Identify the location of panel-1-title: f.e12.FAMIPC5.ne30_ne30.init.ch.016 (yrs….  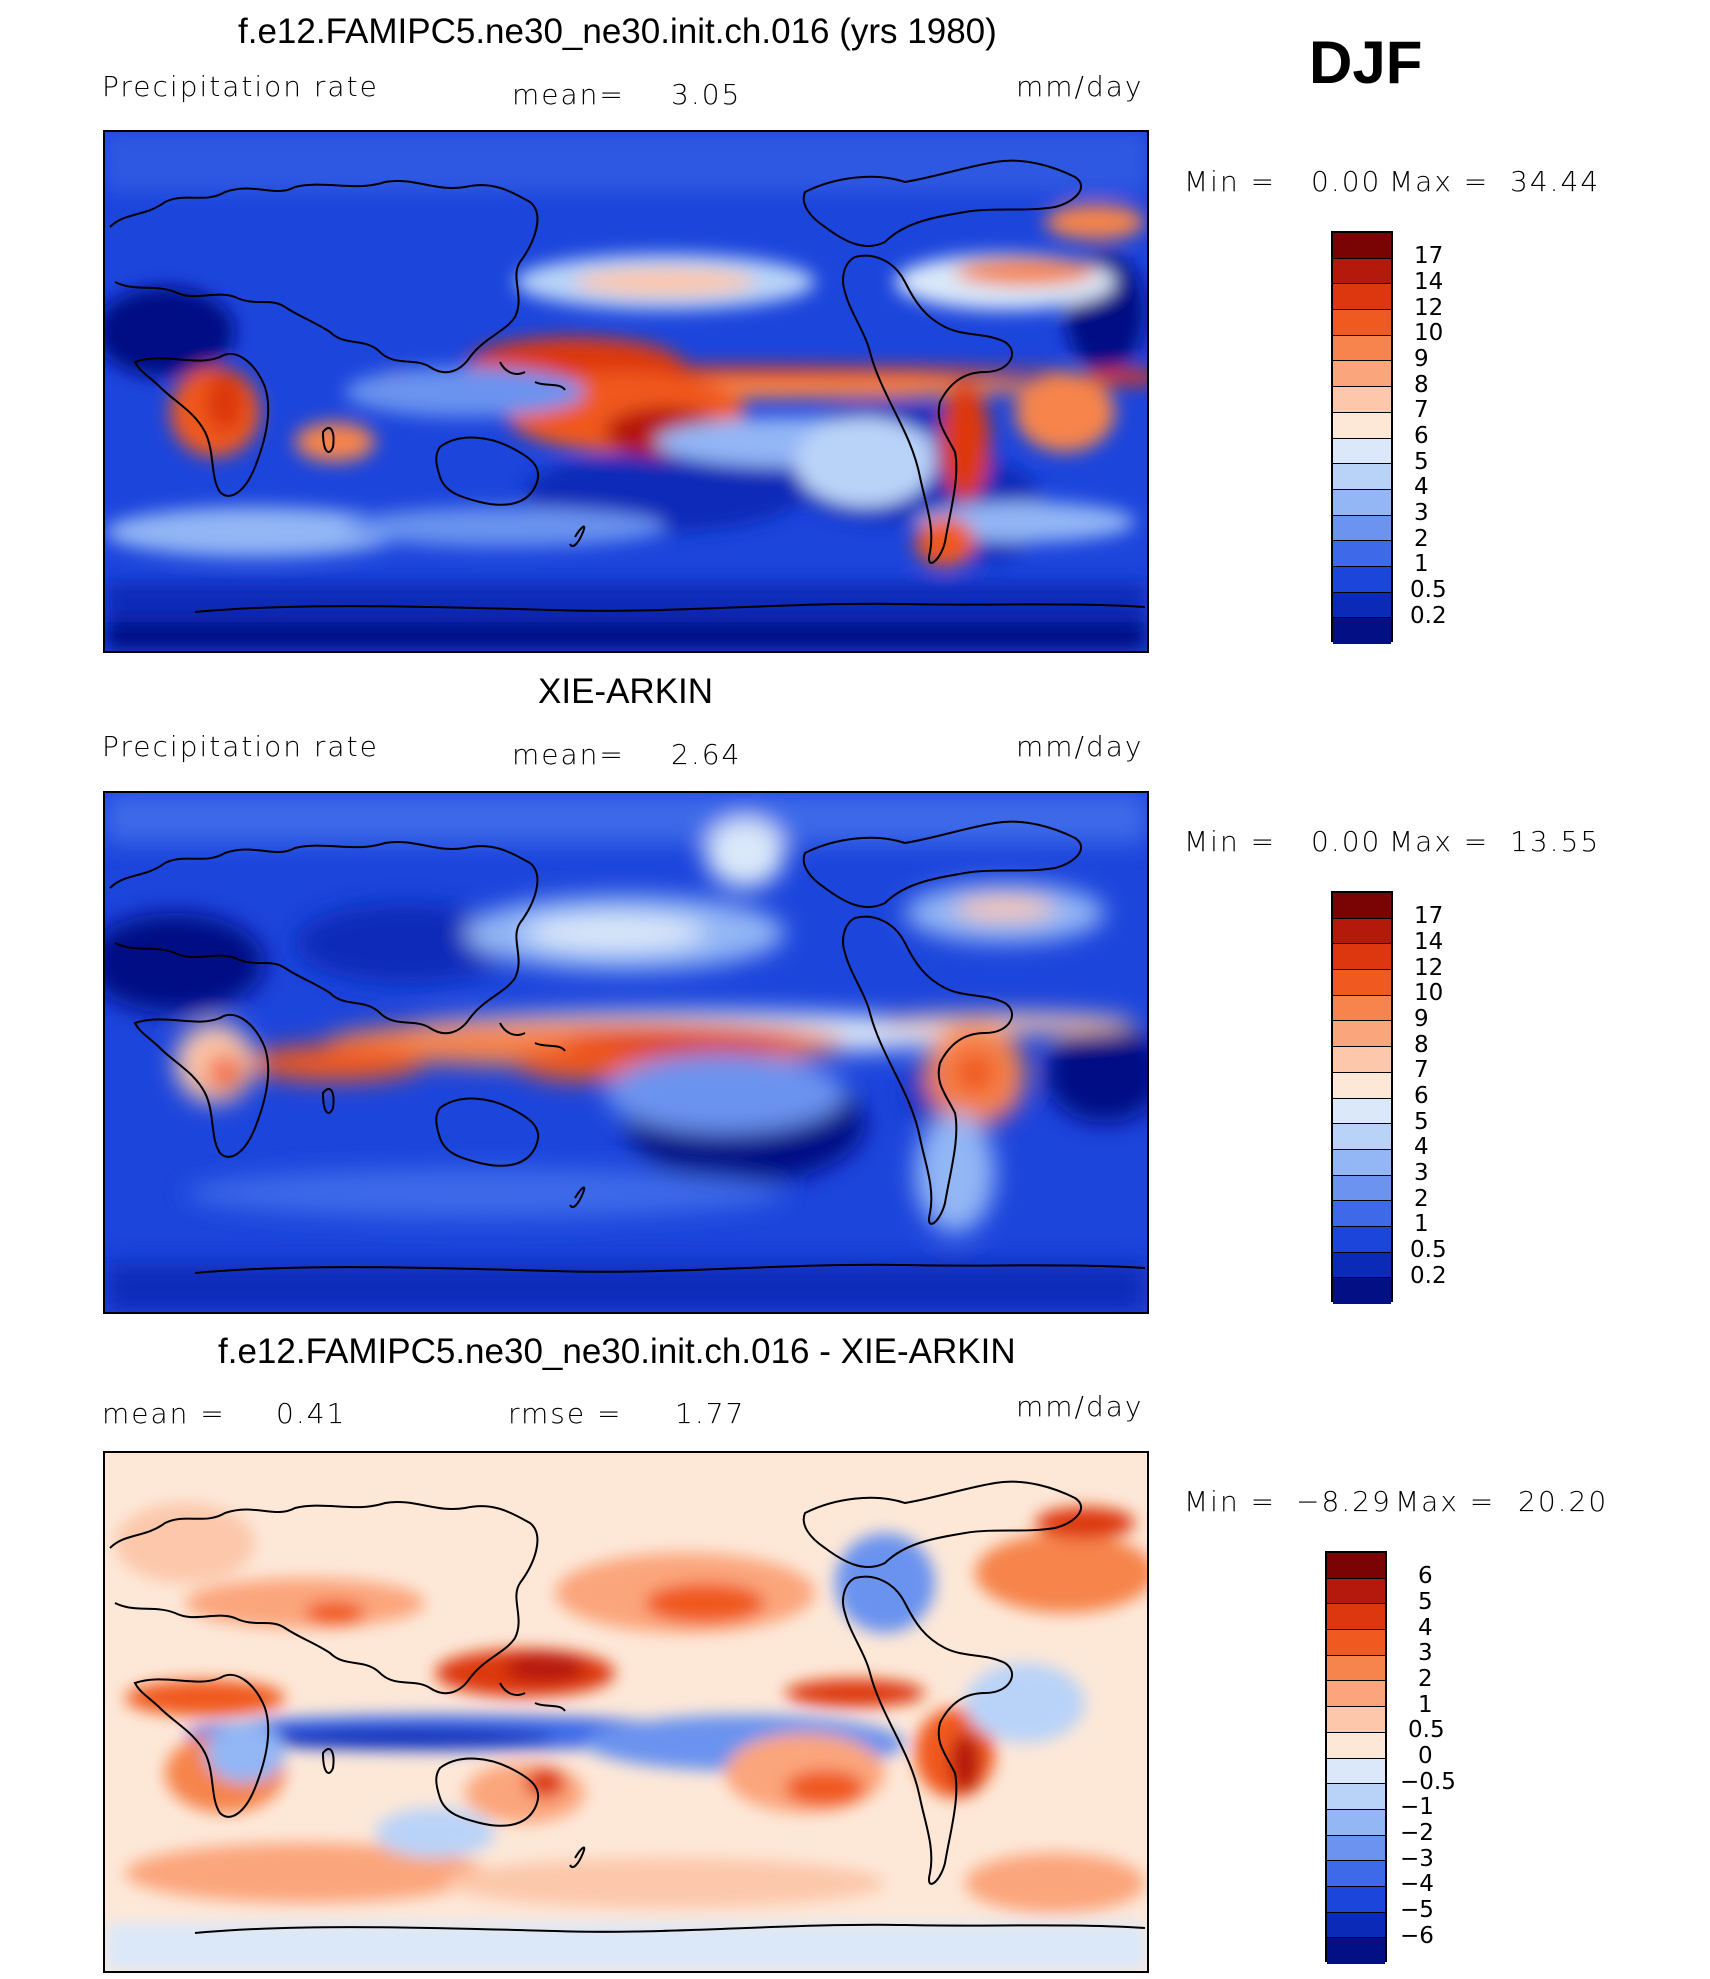
(617, 31).